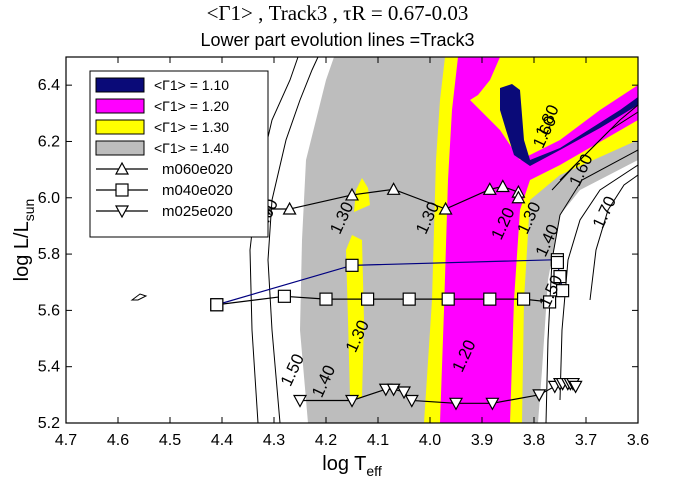 Image resolution: width=675 pixels, height=484 pixels. Describe the element at coordinates (118, 440) in the screenshot. I see `x-tick-label: 4.6` at that location.